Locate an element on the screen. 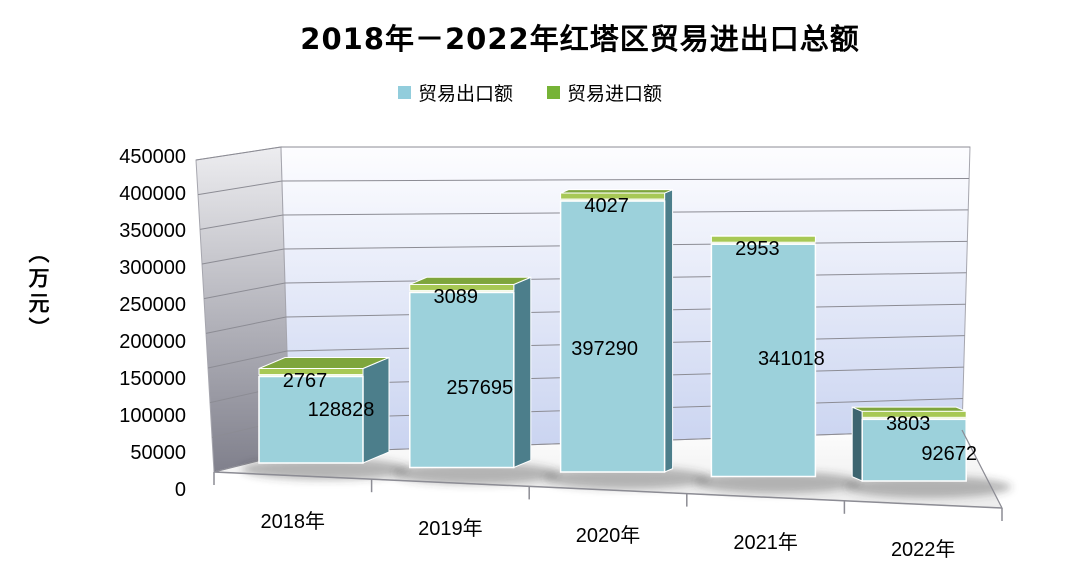 The image size is (1071, 577). gridline-back-wall is located at coordinates (625, 179).